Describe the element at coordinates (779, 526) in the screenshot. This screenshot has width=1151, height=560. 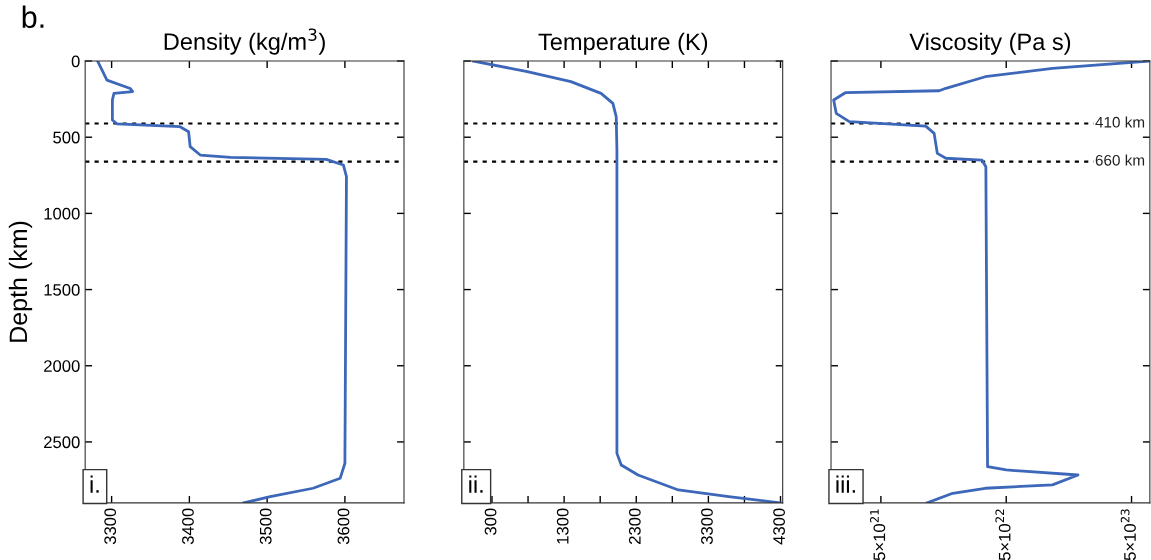
I see `x-tick-label: 4300` at that location.